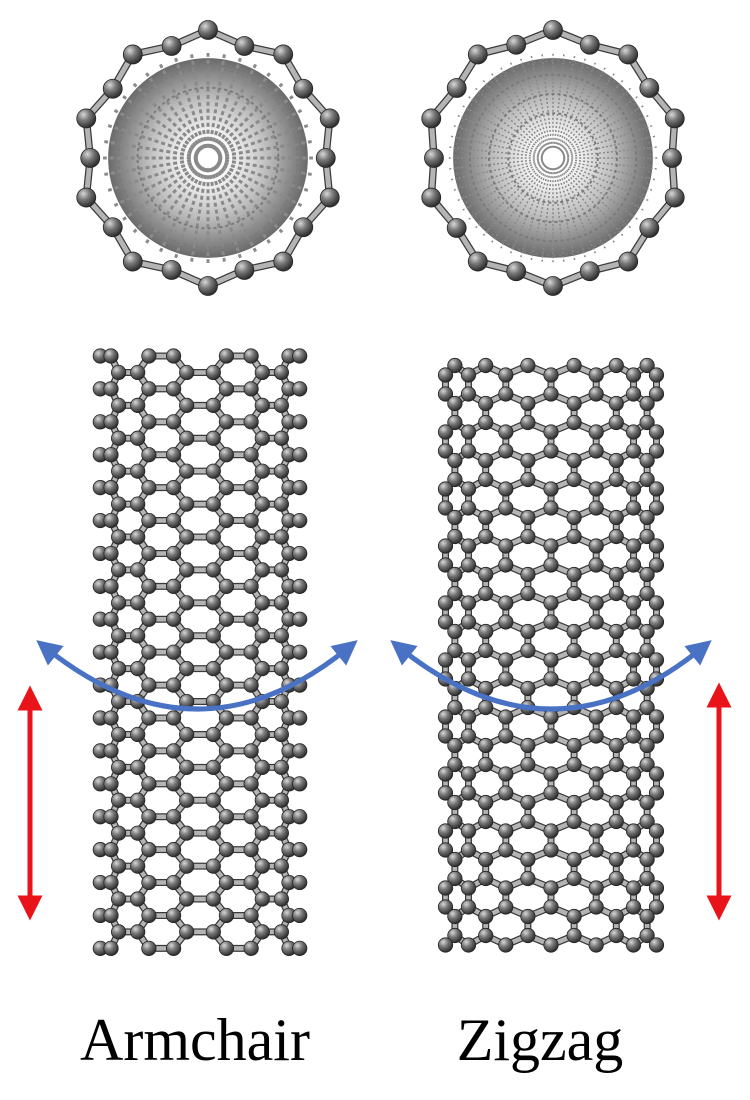  I want to click on zigzag-end-view, so click(553, 158).